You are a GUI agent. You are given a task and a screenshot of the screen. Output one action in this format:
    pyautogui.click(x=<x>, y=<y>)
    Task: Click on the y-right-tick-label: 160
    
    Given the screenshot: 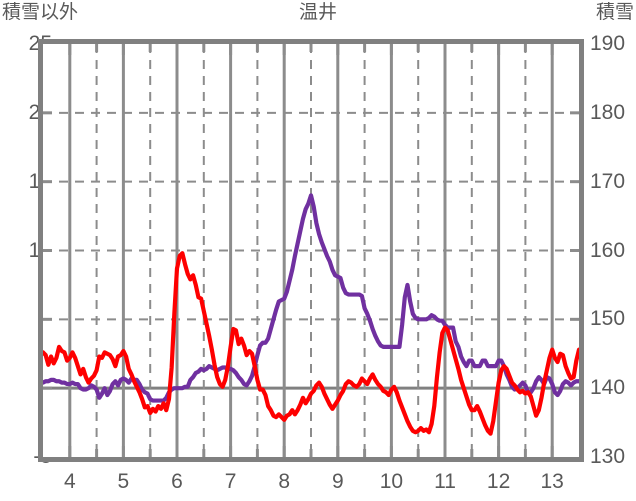 What is the action you would take?
    pyautogui.click(x=608, y=250)
    